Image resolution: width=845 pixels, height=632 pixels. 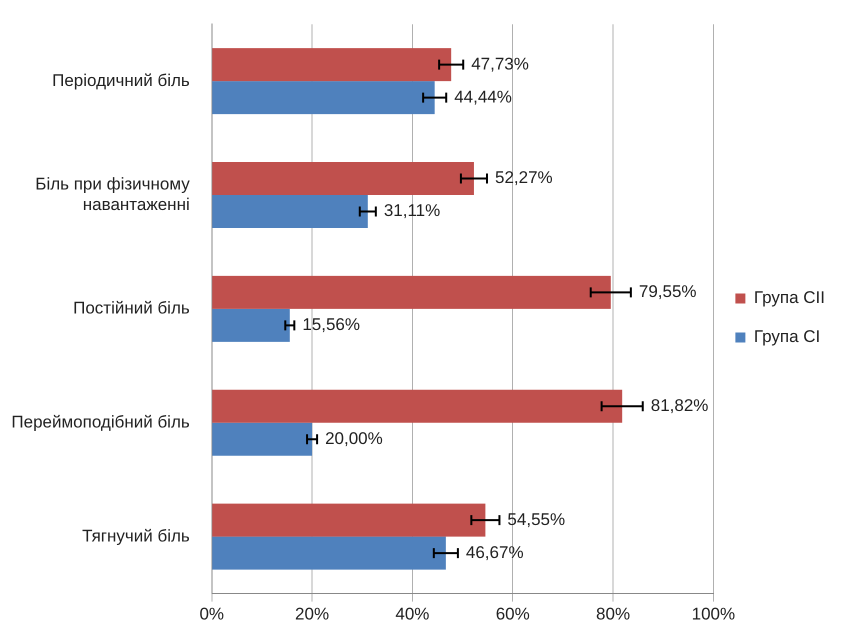 What do you see at coordinates (354, 438) in the screenshot?
I see `data-label: 20,00%` at bounding box center [354, 438].